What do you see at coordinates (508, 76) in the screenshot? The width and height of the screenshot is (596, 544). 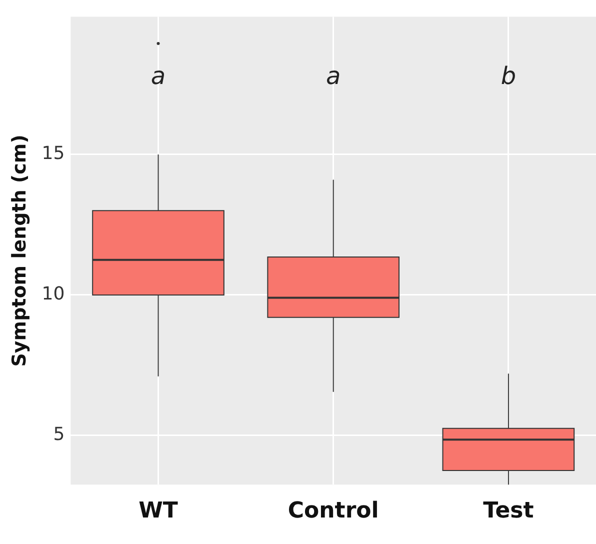 I see `annotation: b` at bounding box center [508, 76].